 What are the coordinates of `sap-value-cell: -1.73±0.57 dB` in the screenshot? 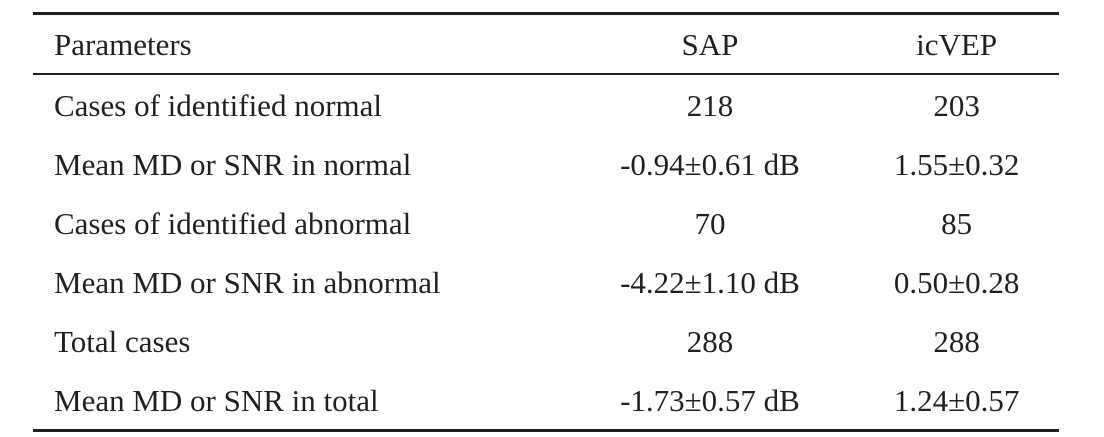 It's located at (710, 400).